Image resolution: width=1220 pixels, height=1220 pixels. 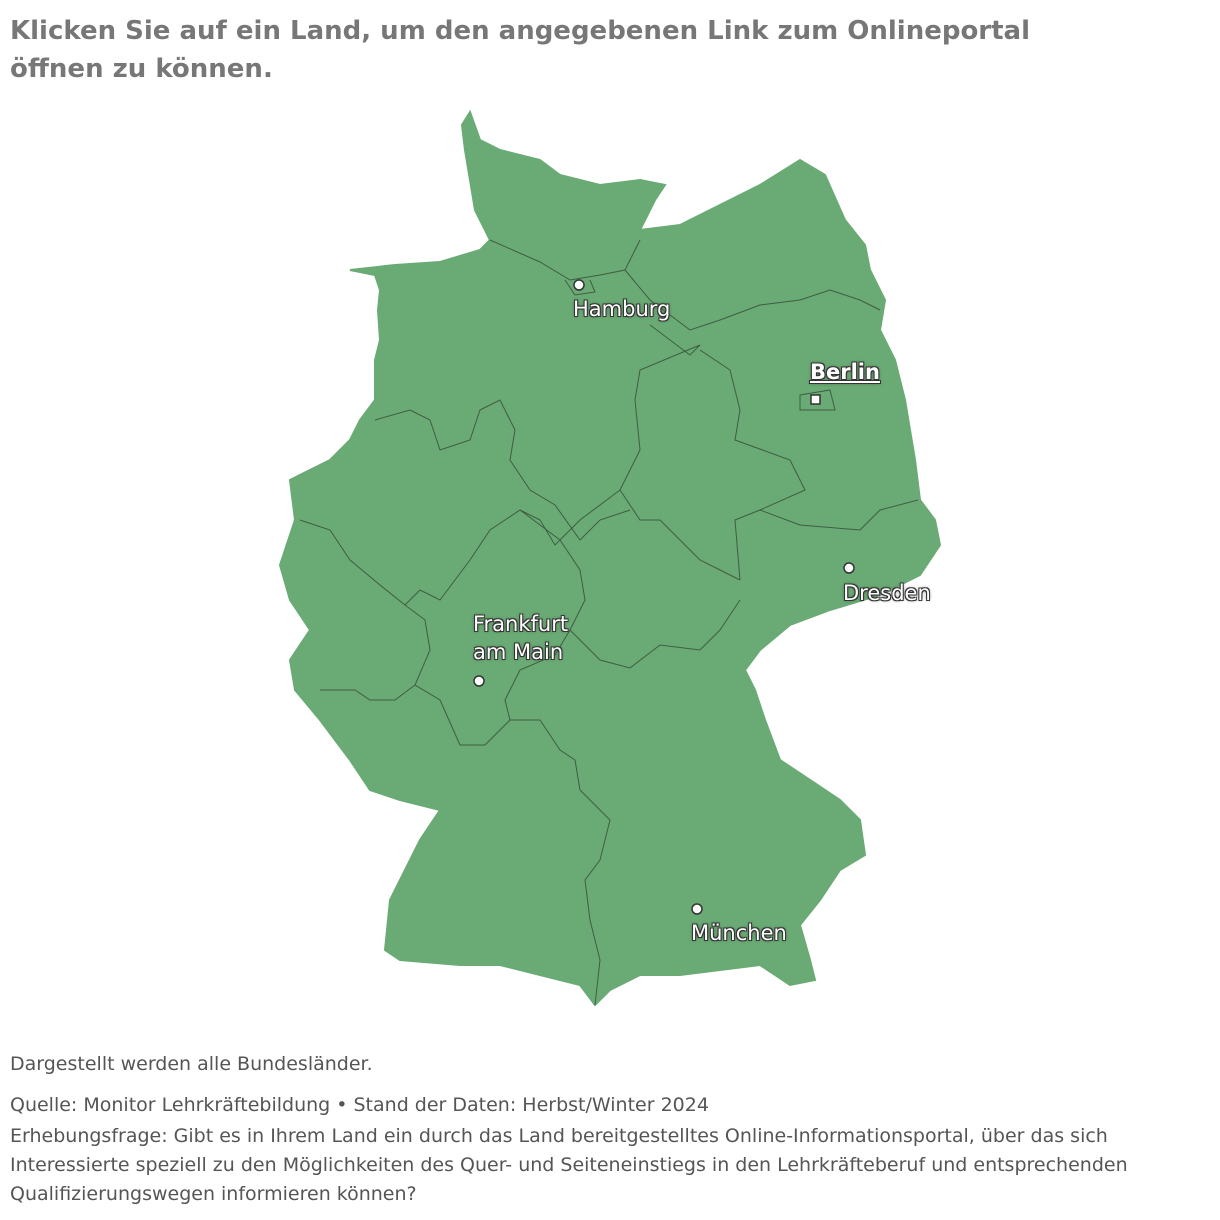 What do you see at coordinates (191, 1064) in the screenshot?
I see `note: Dargestellt werden alle Bundesländer.` at bounding box center [191, 1064].